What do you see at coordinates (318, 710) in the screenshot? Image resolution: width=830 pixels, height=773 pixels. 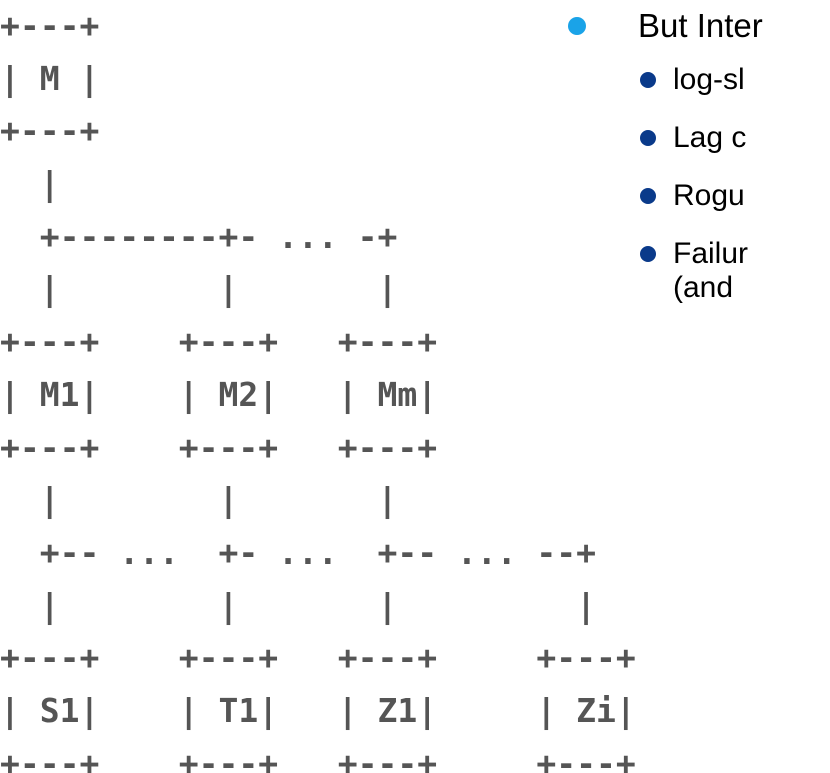 I see `diagram-line: | S1| | T1| | Z1| | Zi|` at bounding box center [318, 710].